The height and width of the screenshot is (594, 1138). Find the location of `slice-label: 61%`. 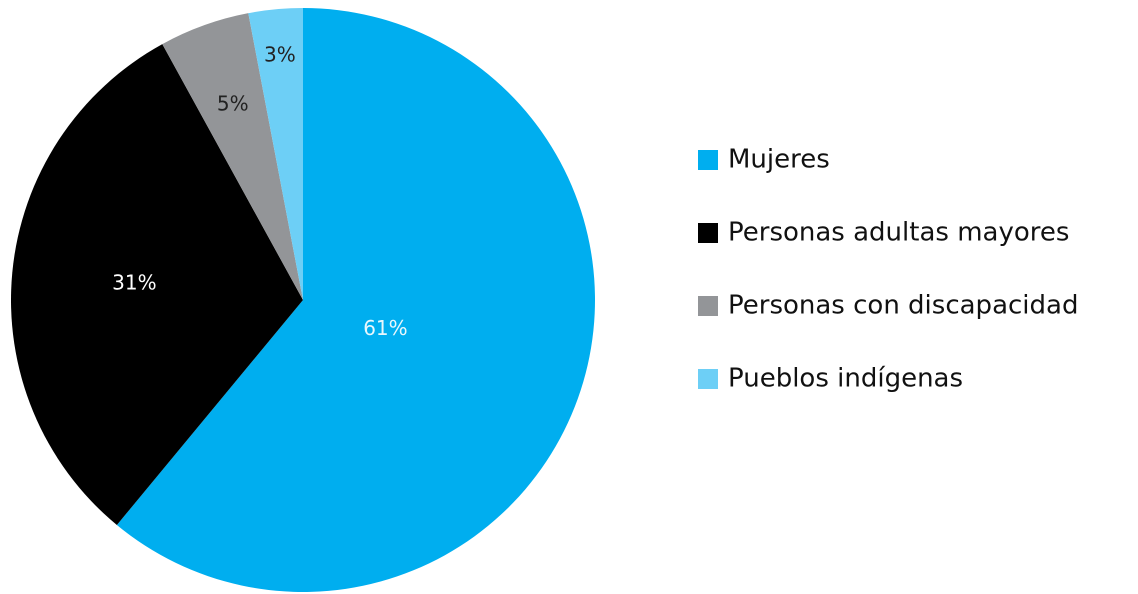

slice-label: 61% is located at coordinates (385, 328).